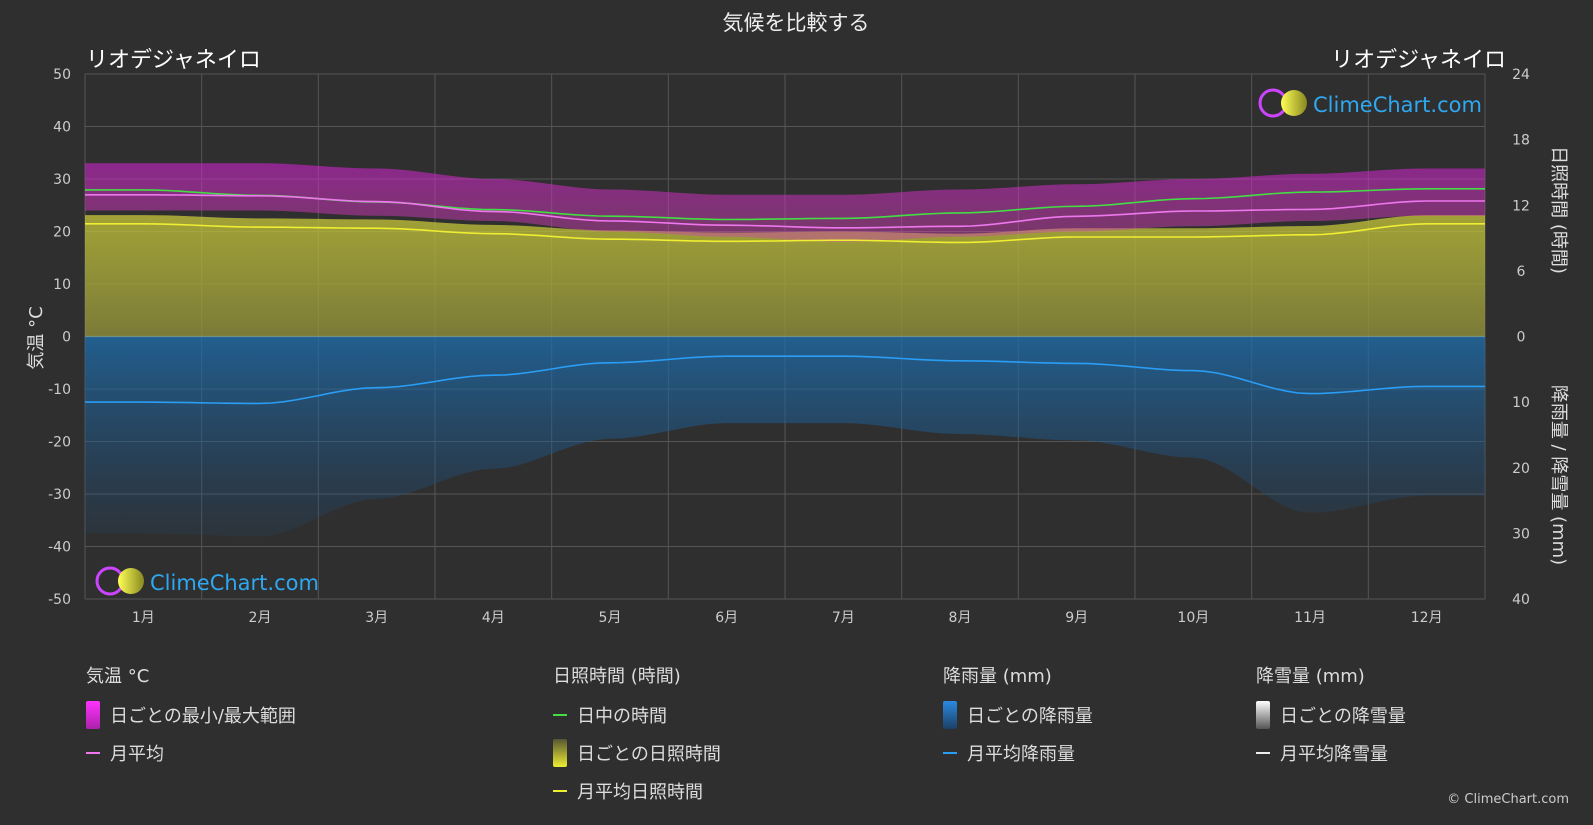 This screenshot has width=1593, height=825. Describe the element at coordinates (93, 715) in the screenshot. I see `swatch-temp-range` at that location.